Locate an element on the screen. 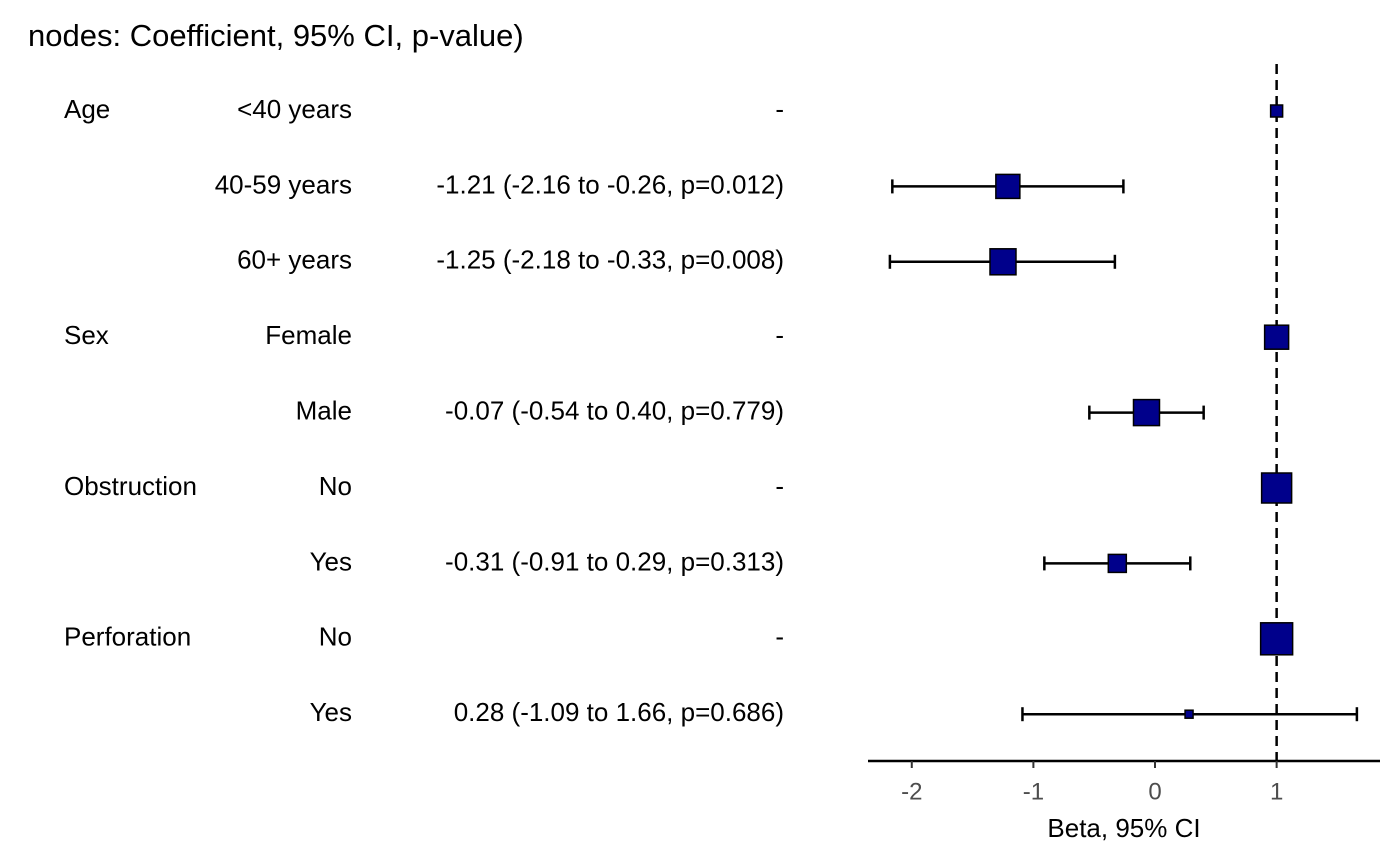 The image size is (1400, 866). x-tick-label: 1 is located at coordinates (1276, 791).